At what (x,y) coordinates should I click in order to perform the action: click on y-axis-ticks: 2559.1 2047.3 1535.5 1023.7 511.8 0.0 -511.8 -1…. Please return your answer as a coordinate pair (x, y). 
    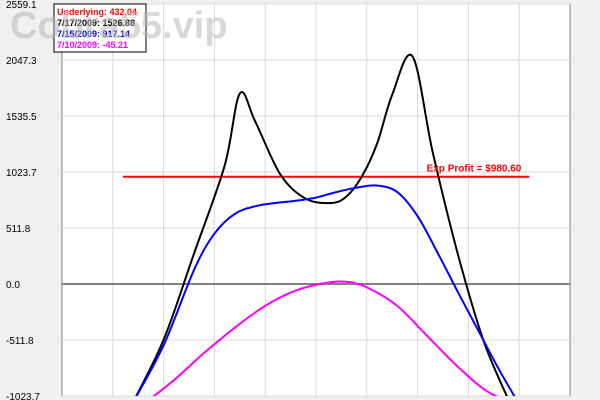
    Looking at the image, I should click on (23, 200).